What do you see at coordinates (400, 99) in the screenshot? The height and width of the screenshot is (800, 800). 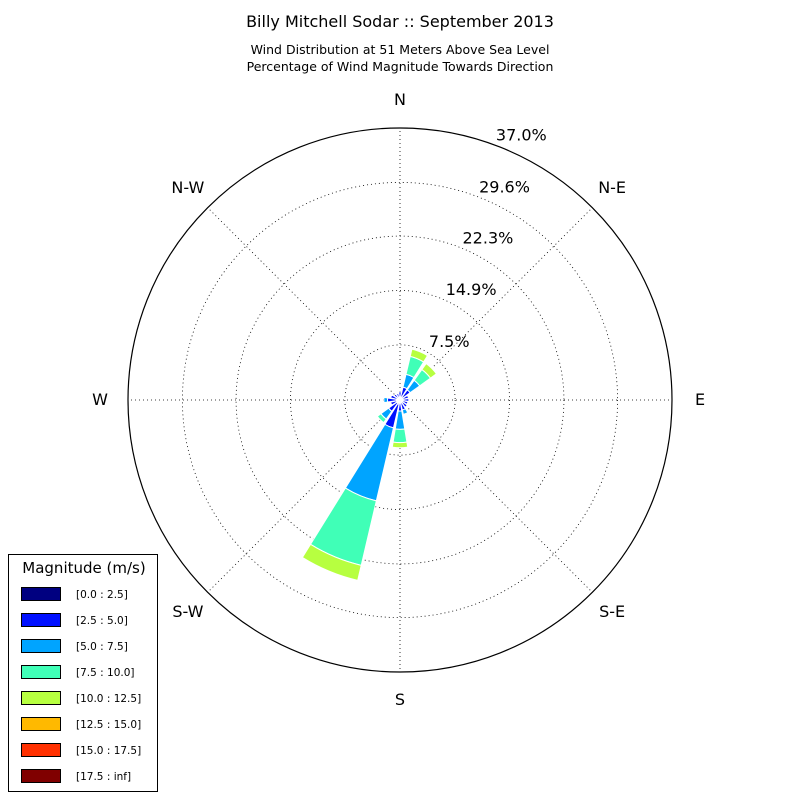 I see `direction-label-n: N` at bounding box center [400, 99].